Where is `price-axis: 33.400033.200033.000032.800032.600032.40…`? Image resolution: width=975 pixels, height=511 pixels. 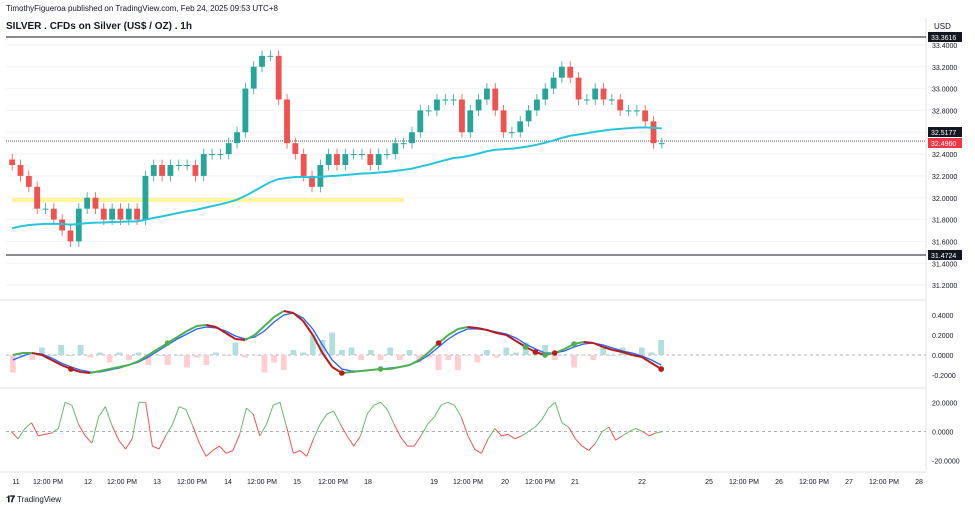
price-axis: 33.400033.200033.000032.800032.600032.40… is located at coordinates (945, 249).